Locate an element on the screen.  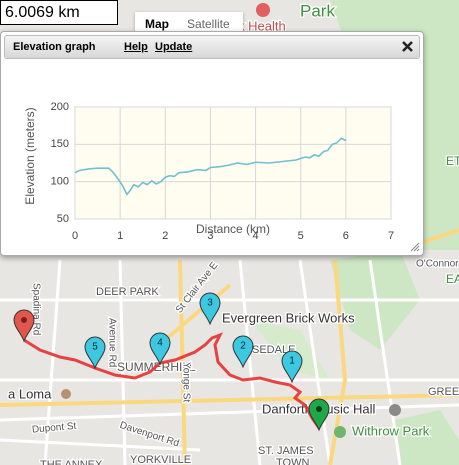
x-axis-label: Distance (km) is located at coordinates (233, 229).